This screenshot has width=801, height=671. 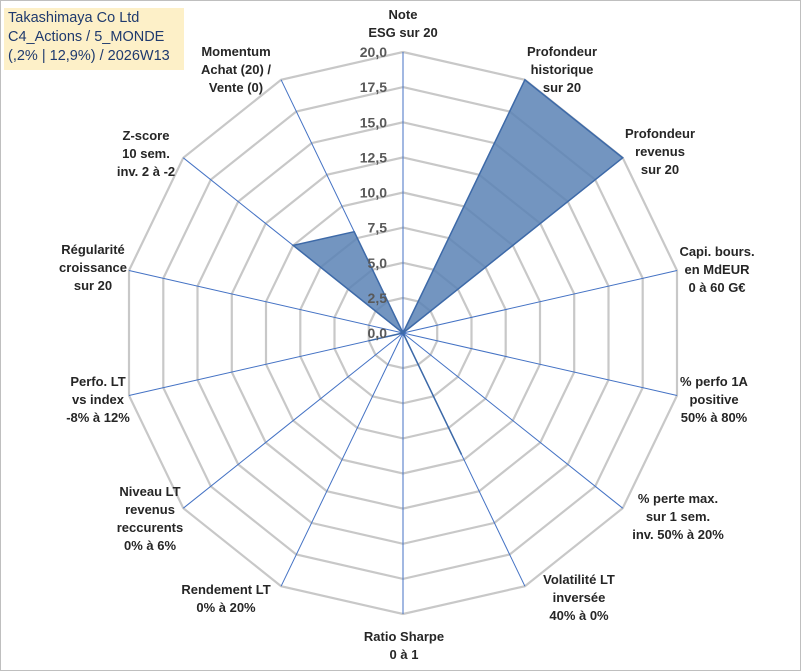 What do you see at coordinates (97, 381) in the screenshot?
I see `axis-label-10-line-0: Perfo. LT` at bounding box center [97, 381].